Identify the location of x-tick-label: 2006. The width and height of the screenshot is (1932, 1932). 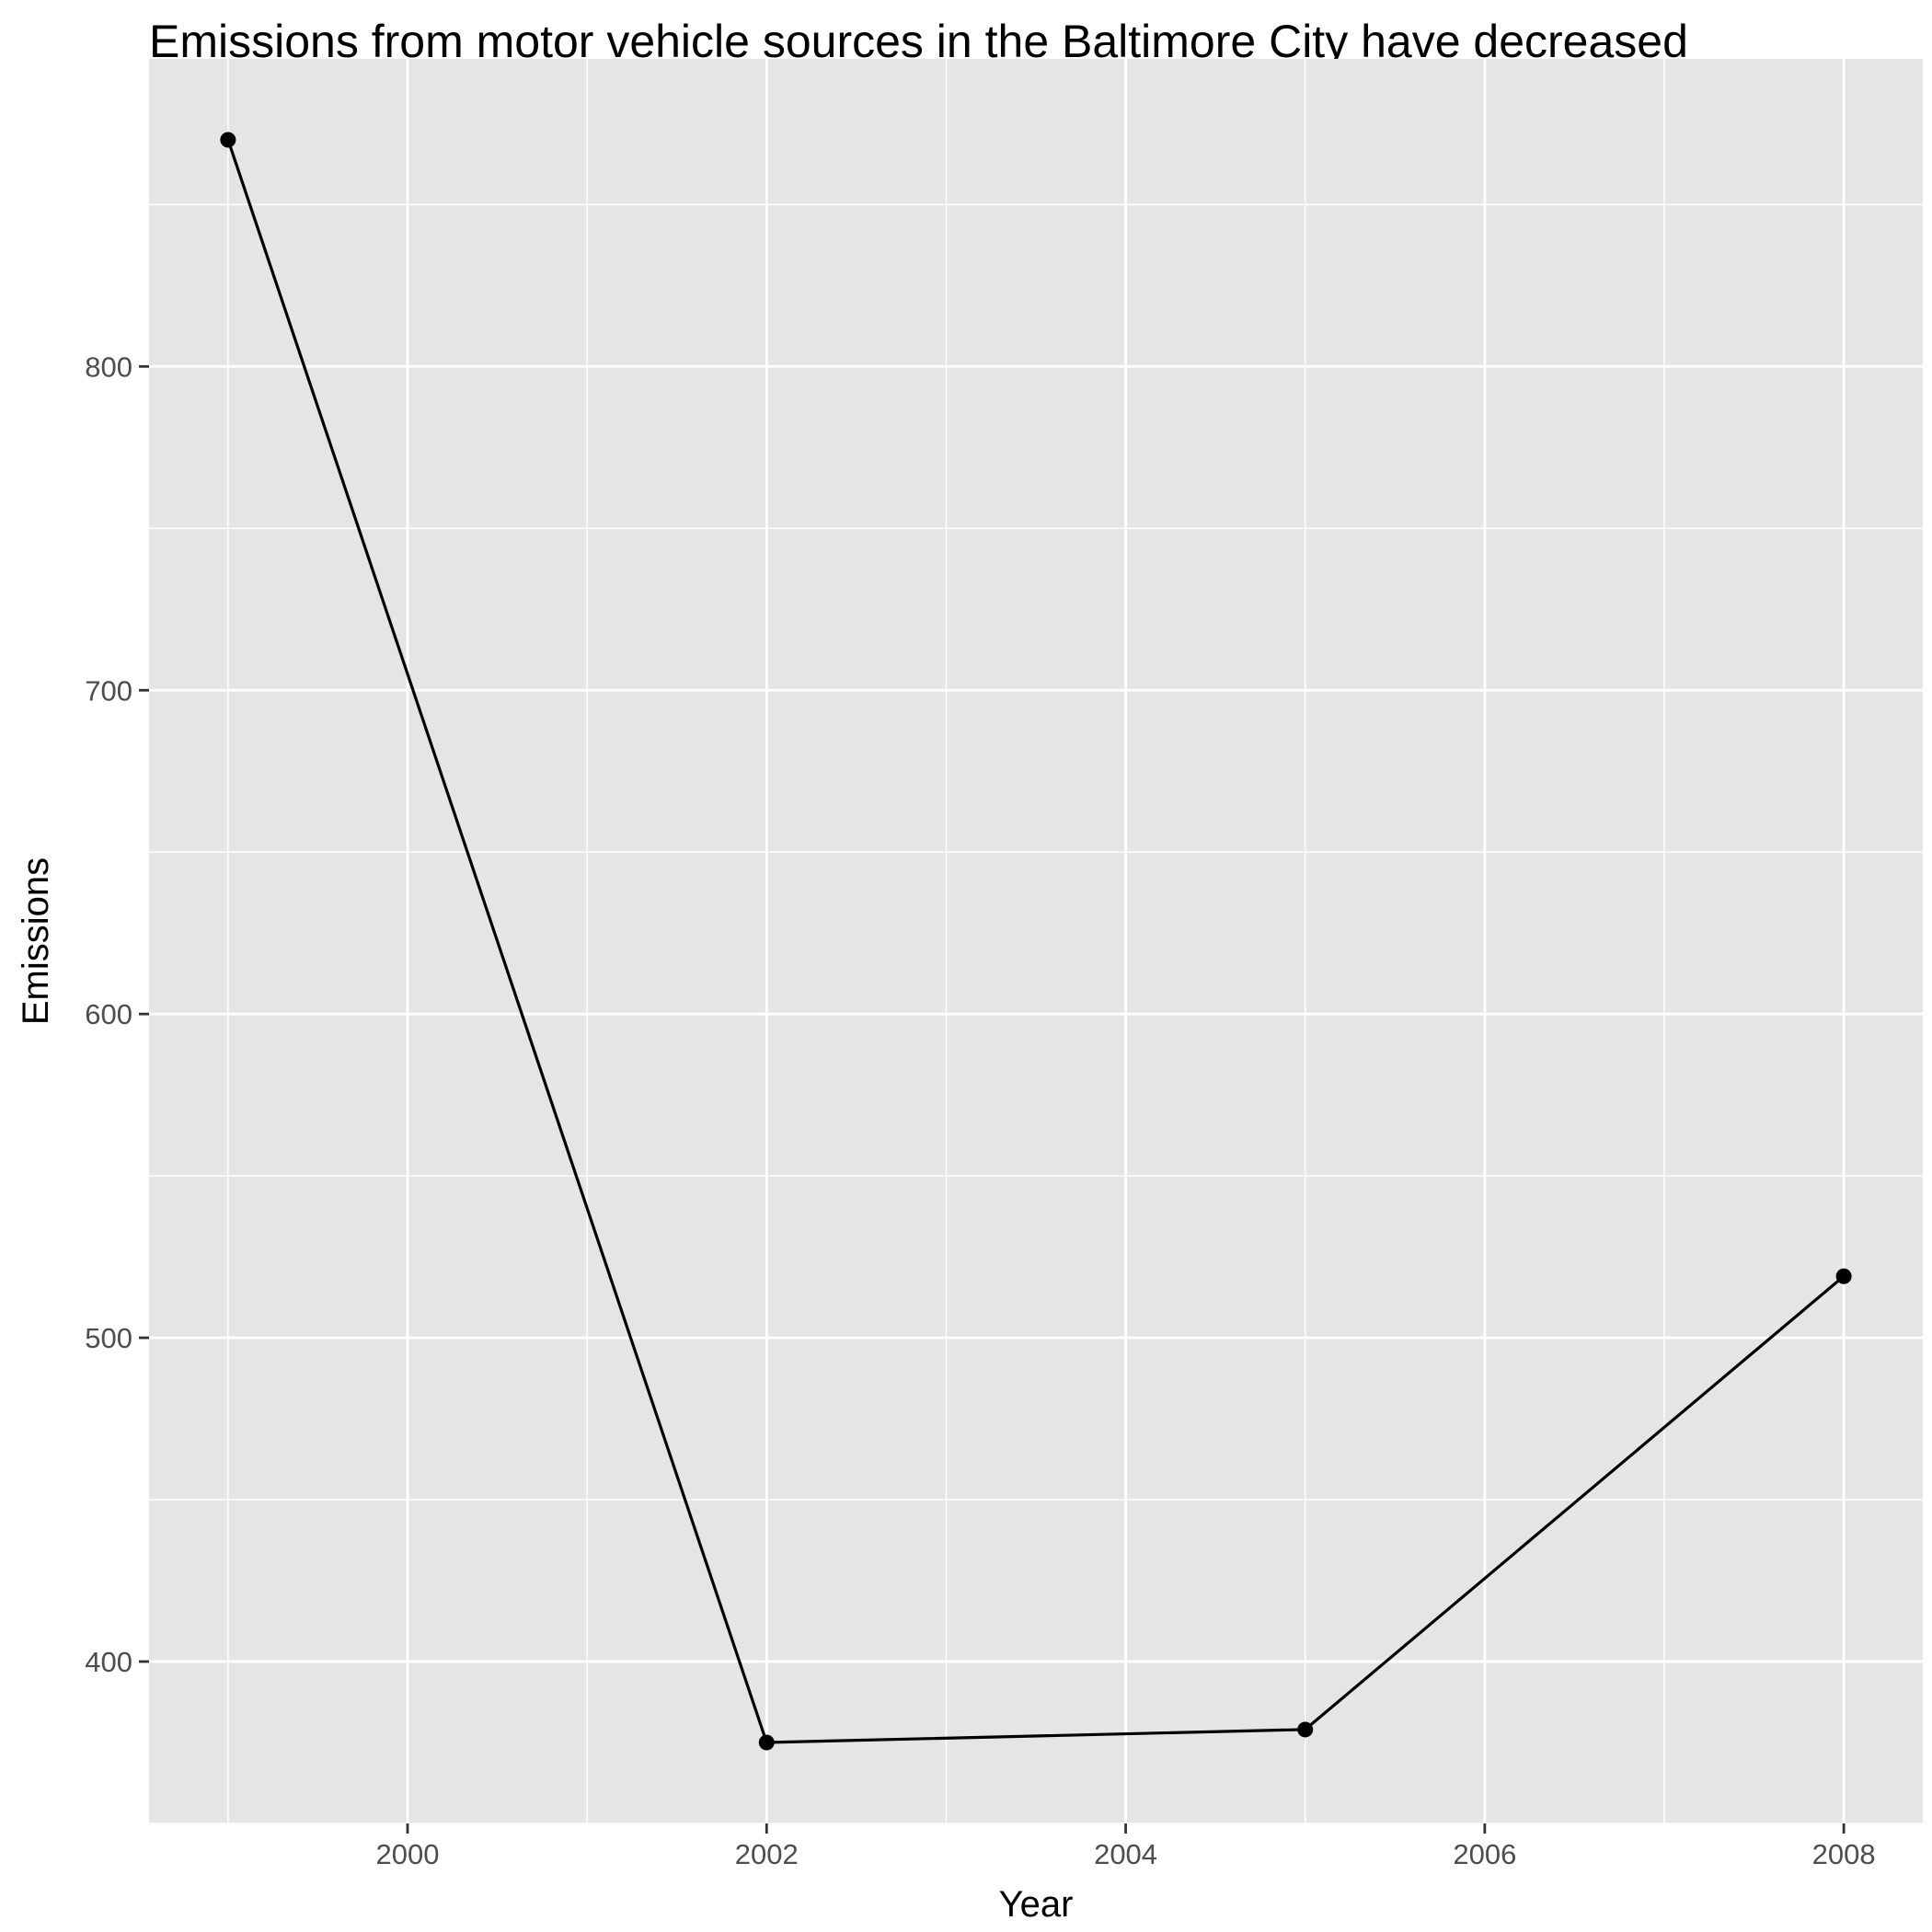
(1484, 1854).